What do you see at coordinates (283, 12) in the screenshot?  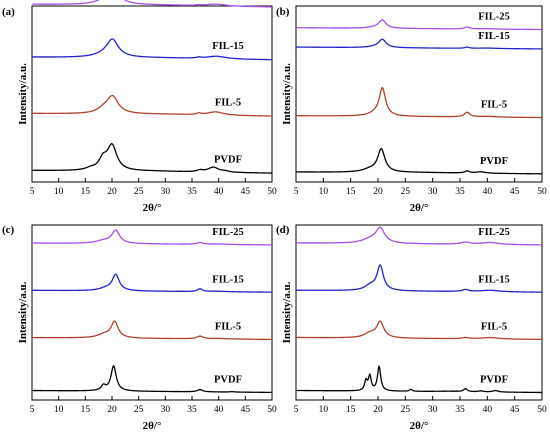 I see `panel-letter: (b)` at bounding box center [283, 12].